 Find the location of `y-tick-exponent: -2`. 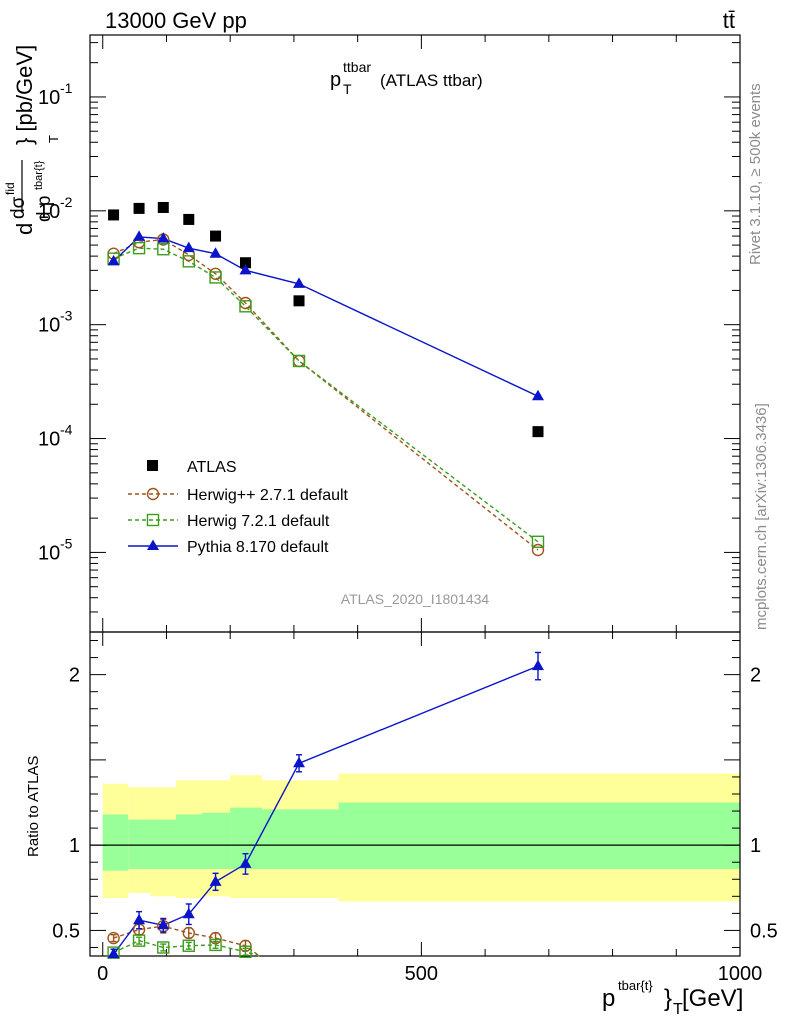

y-tick-exponent: -2 is located at coordinates (66, 202).